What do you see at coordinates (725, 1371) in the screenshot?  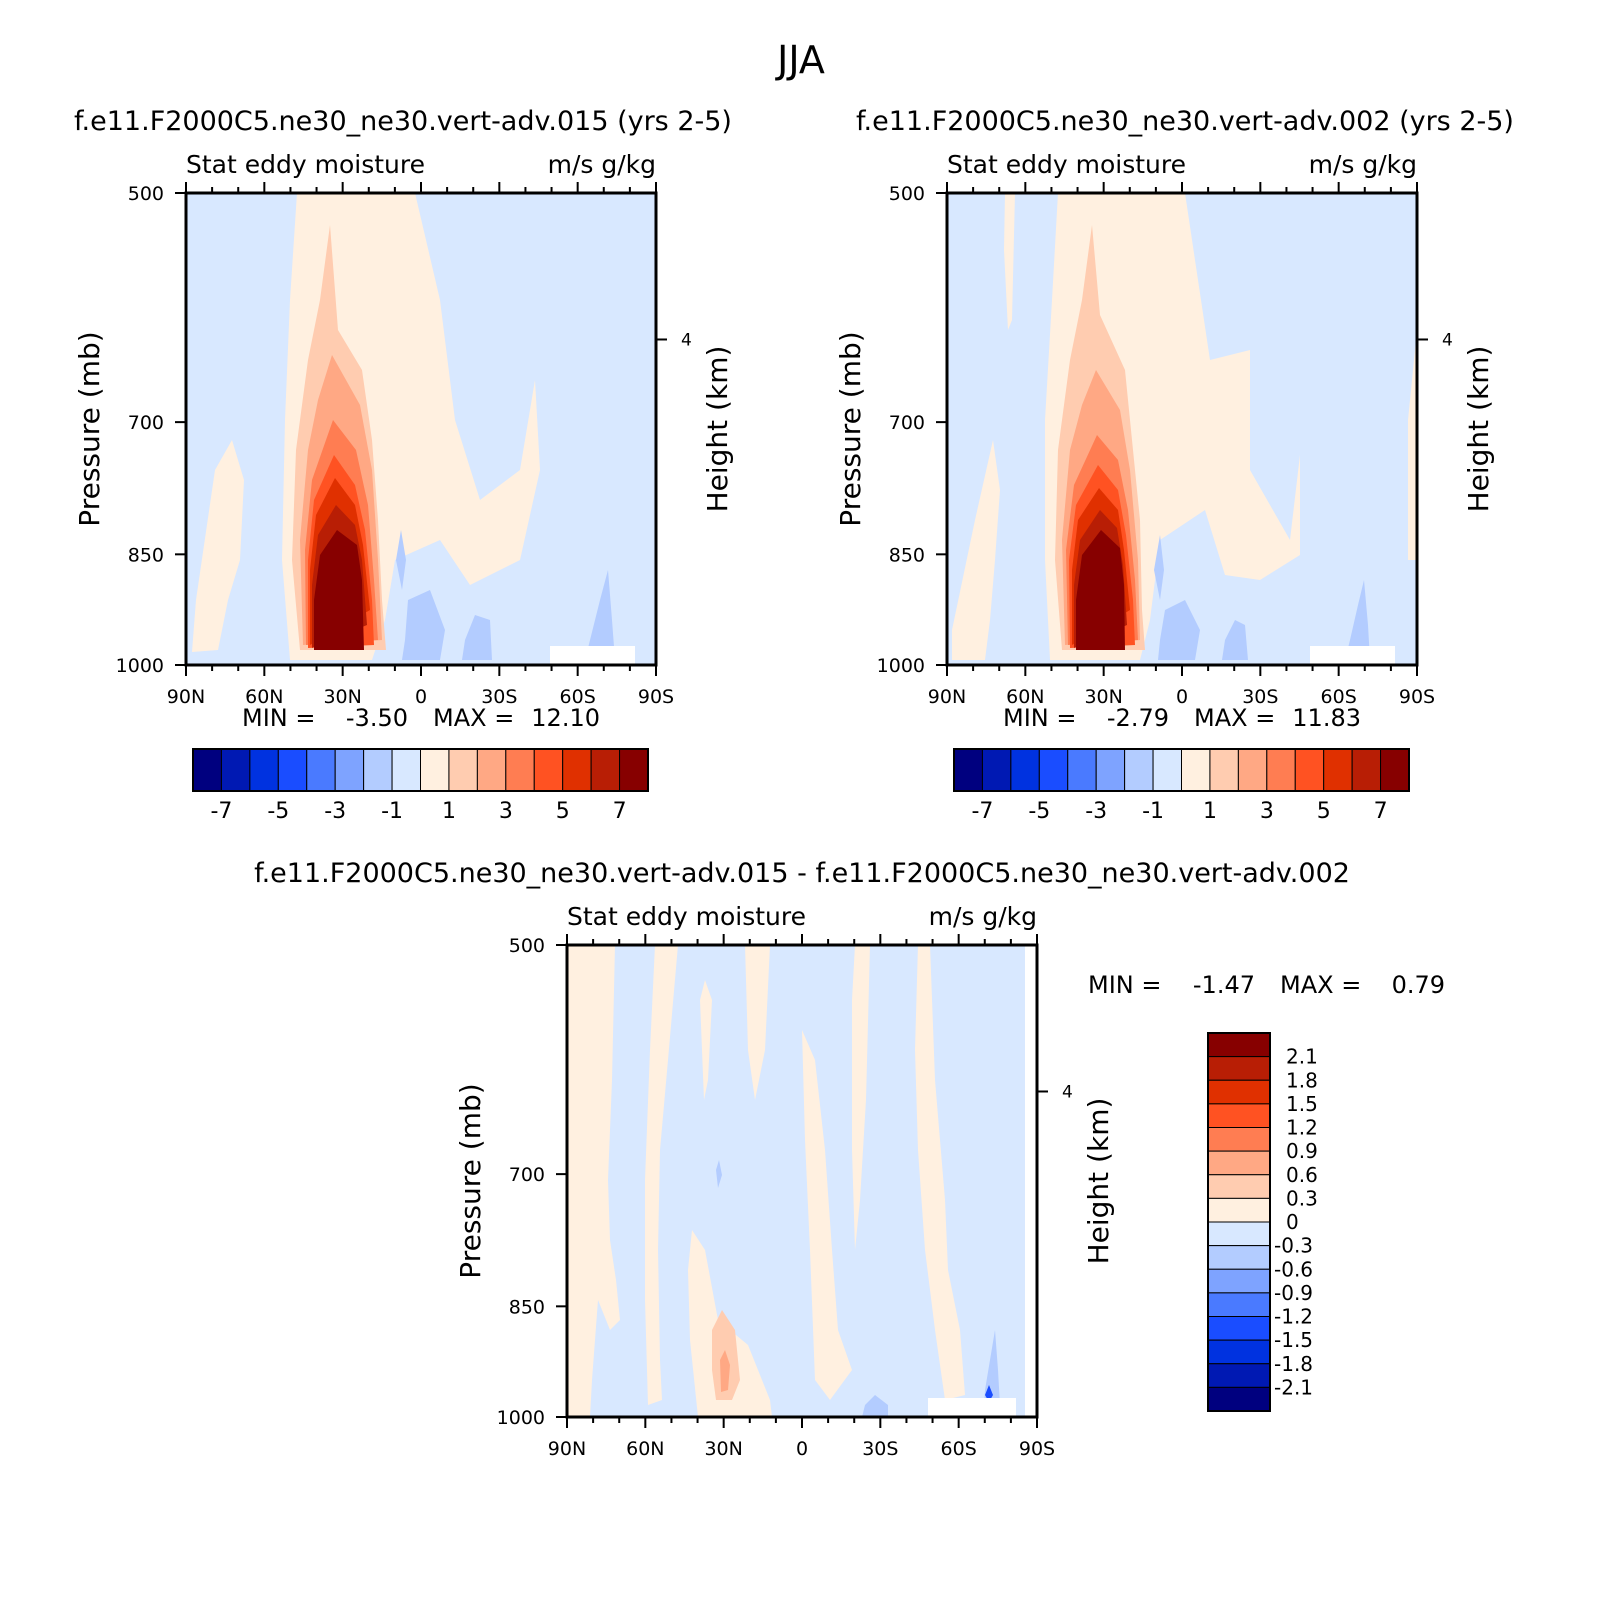 I see `contour-0.6` at bounding box center [725, 1371].